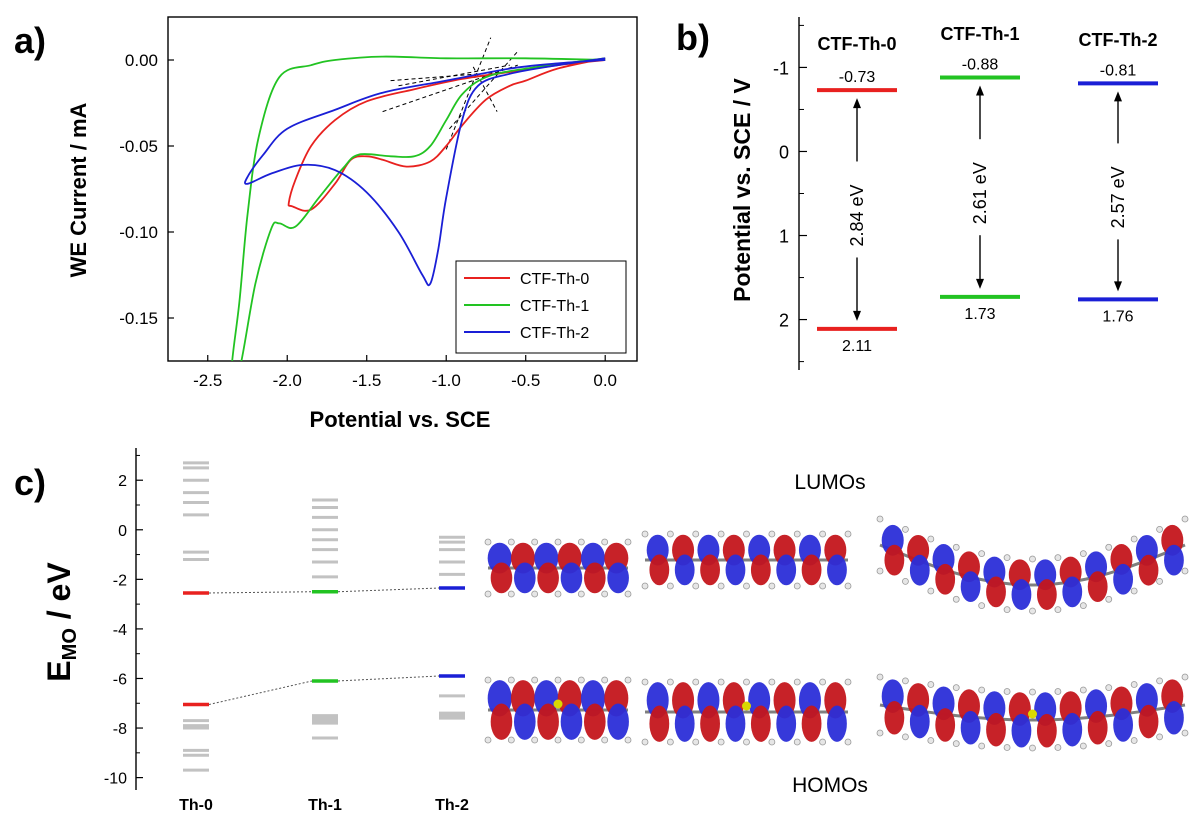  Describe the element at coordinates (196, 805) in the screenshot. I see `category-label: Th-0` at that location.